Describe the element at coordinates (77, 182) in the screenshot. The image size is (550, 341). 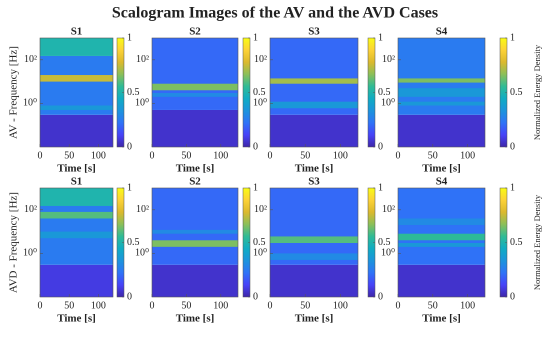
I see `panel-title: S1` at that location.